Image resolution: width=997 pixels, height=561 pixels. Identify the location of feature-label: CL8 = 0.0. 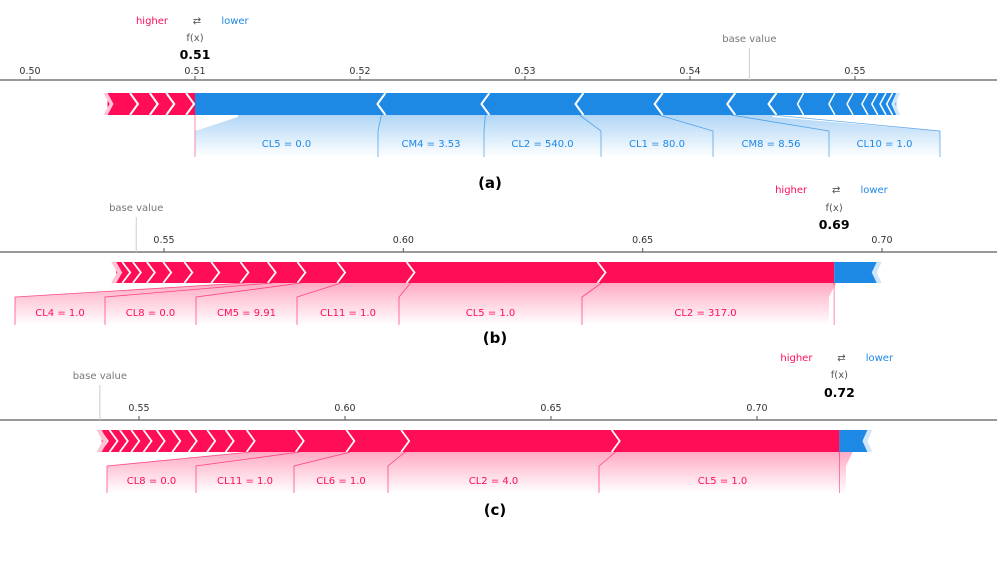
(152, 481).